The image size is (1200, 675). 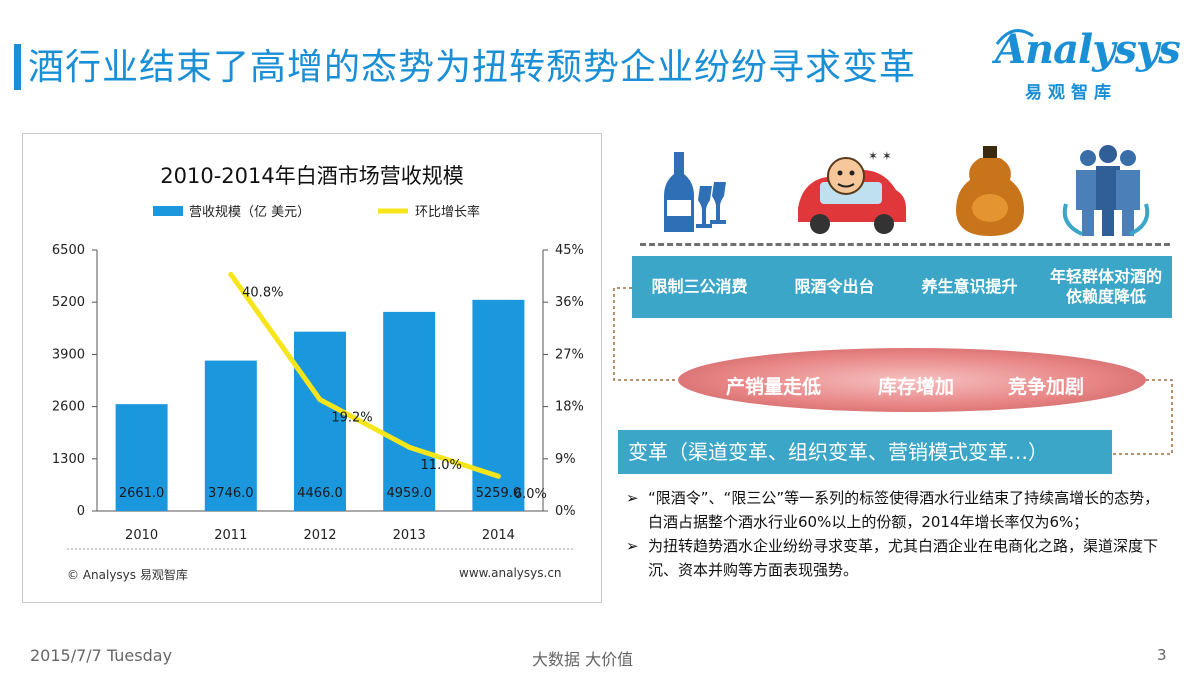 I want to click on x-tick-label: 2011, so click(x=230, y=535).